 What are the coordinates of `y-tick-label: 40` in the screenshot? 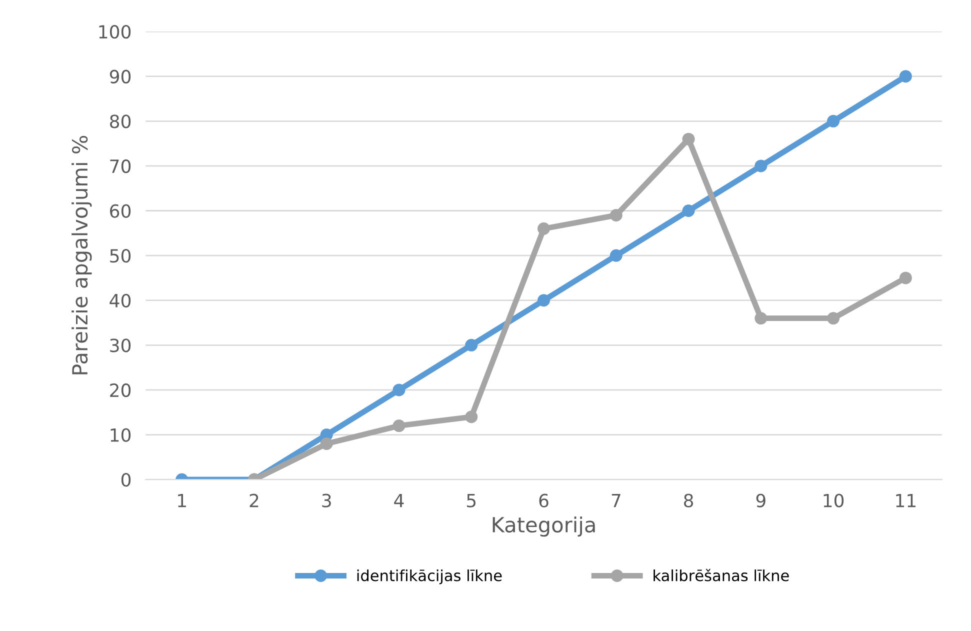 It's located at (120, 301).